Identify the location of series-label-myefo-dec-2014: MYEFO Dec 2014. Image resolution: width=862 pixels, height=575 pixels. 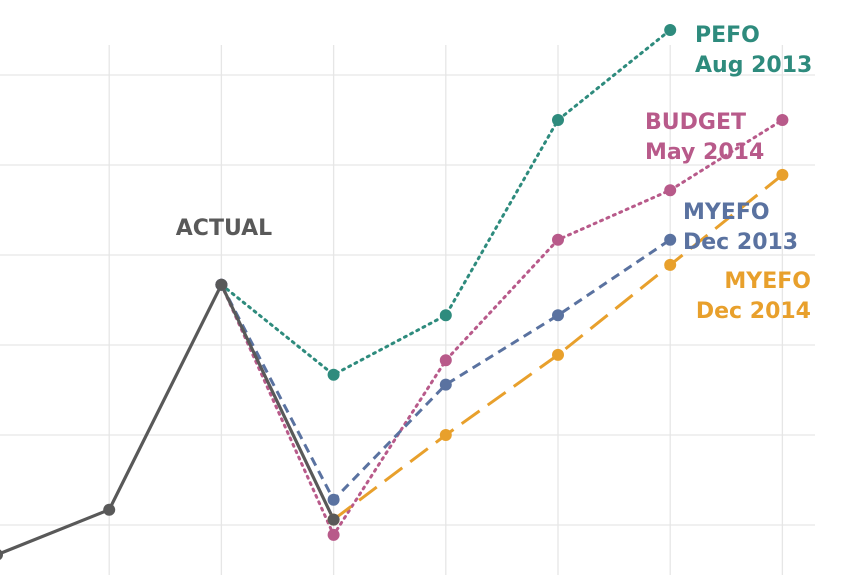
(753, 296).